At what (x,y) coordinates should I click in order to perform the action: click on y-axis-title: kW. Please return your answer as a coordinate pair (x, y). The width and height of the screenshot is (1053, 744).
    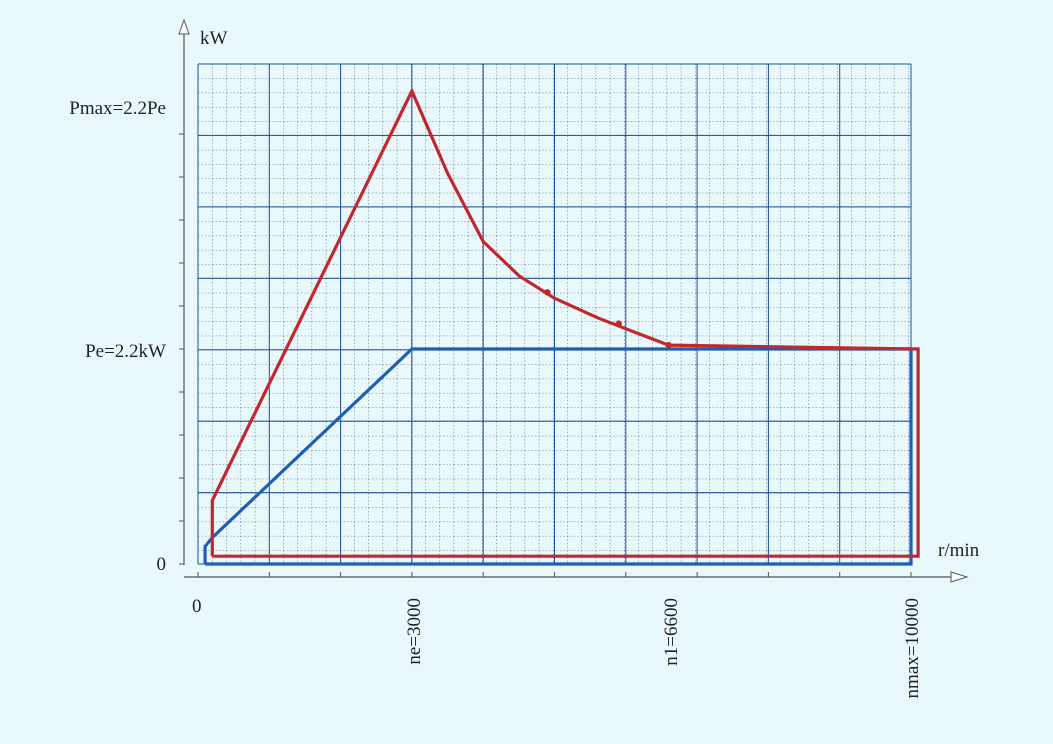
    Looking at the image, I should click on (214, 38).